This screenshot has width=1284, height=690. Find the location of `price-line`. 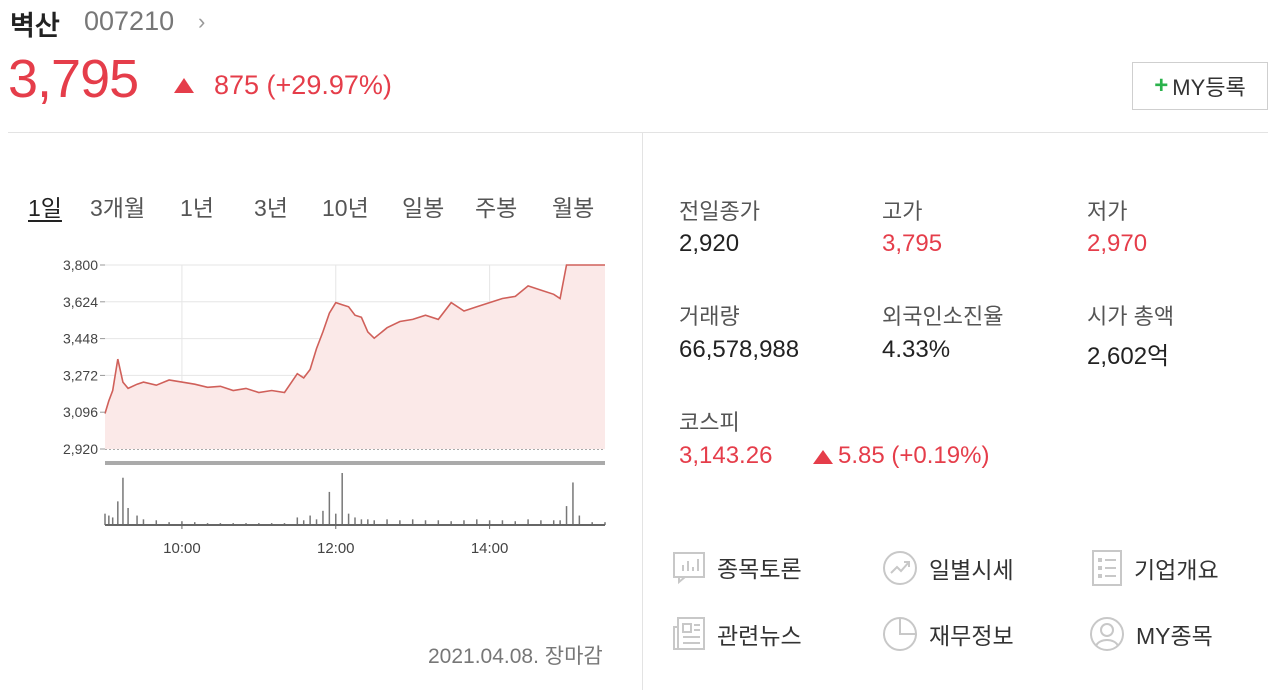

price-line is located at coordinates (354, 339).